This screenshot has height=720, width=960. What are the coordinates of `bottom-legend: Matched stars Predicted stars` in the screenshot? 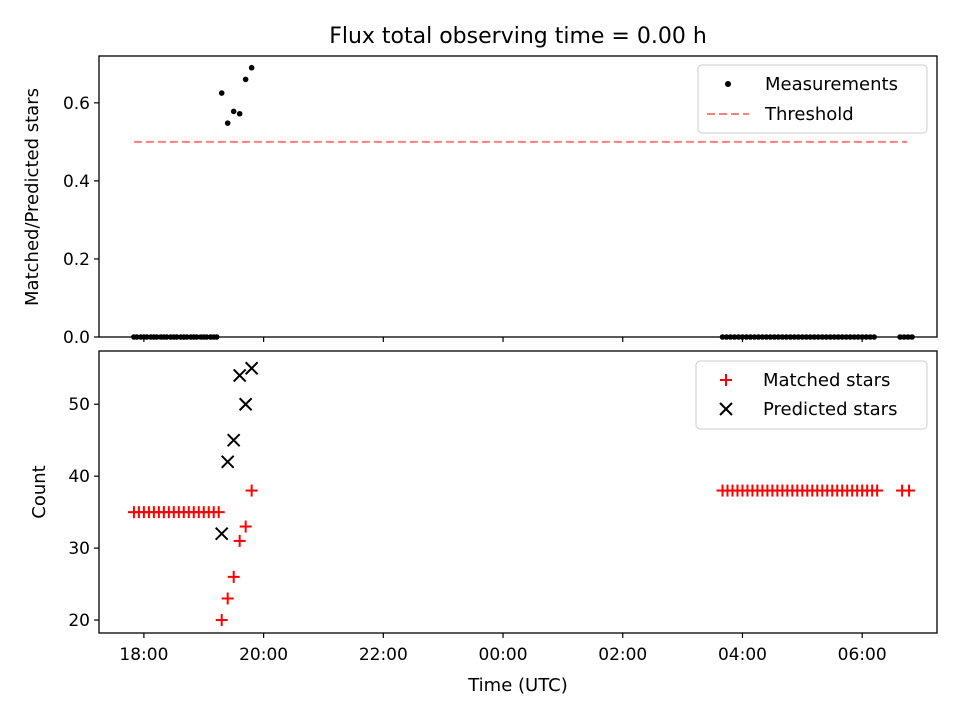 It's located at (811, 395).